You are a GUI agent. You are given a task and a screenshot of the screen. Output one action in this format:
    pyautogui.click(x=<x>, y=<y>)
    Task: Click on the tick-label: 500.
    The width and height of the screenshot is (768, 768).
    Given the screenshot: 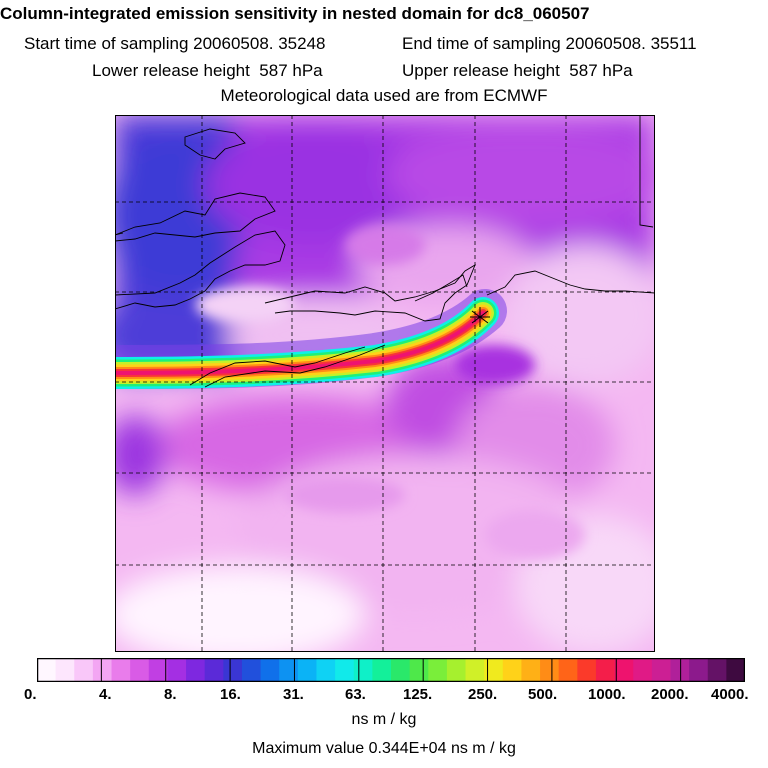 What is the action you would take?
    pyautogui.click(x=543, y=694)
    